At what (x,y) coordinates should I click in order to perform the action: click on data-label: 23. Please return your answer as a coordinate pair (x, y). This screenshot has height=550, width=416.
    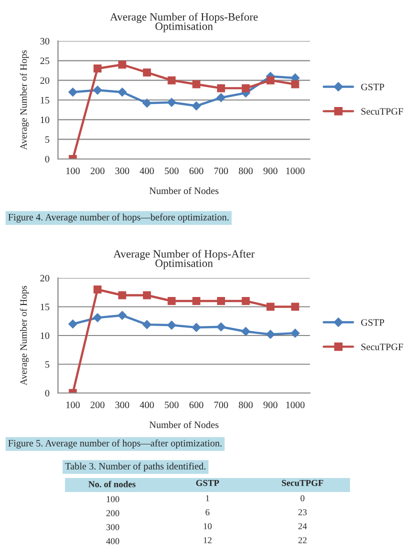
    Looking at the image, I should click on (302, 512).